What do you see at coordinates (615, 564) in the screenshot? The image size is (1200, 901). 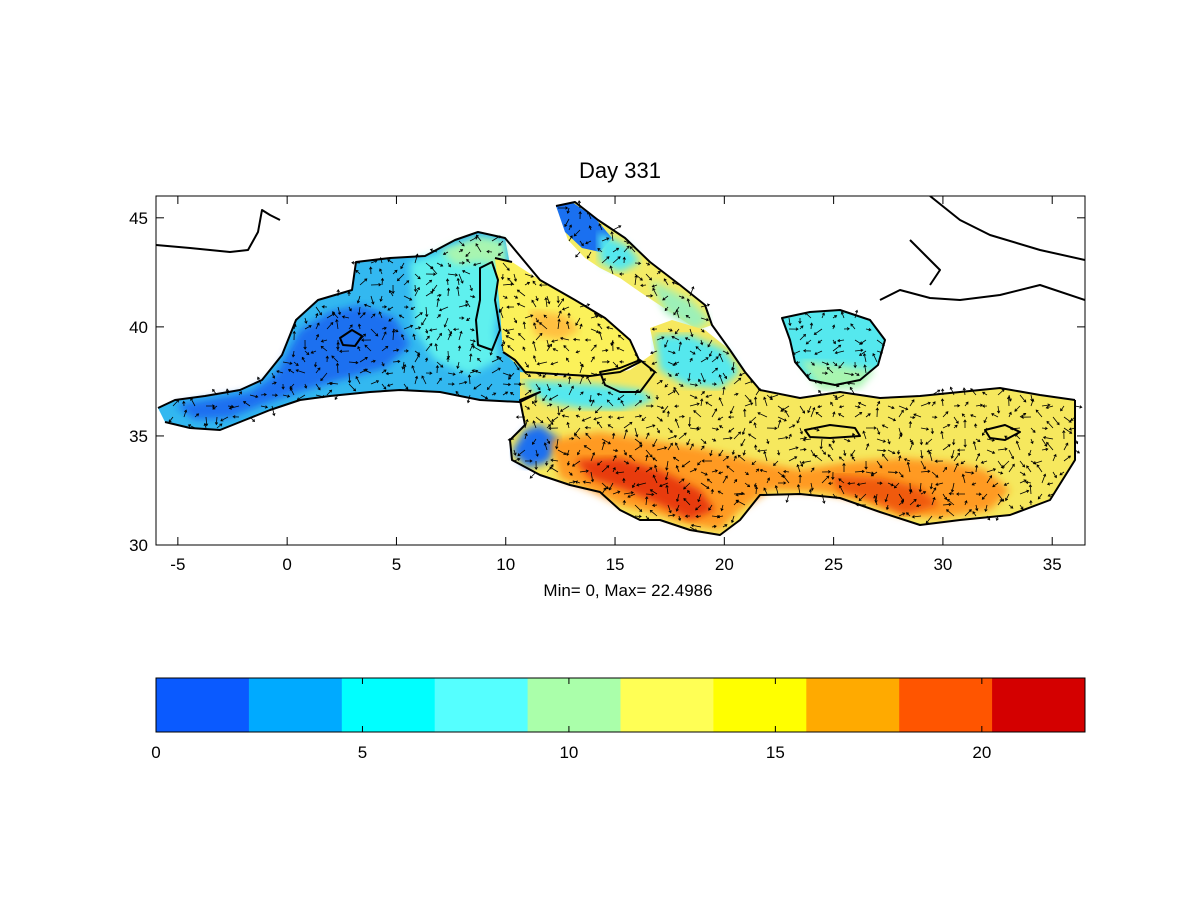 I see `map-x-tick-label: 15` at bounding box center [615, 564].